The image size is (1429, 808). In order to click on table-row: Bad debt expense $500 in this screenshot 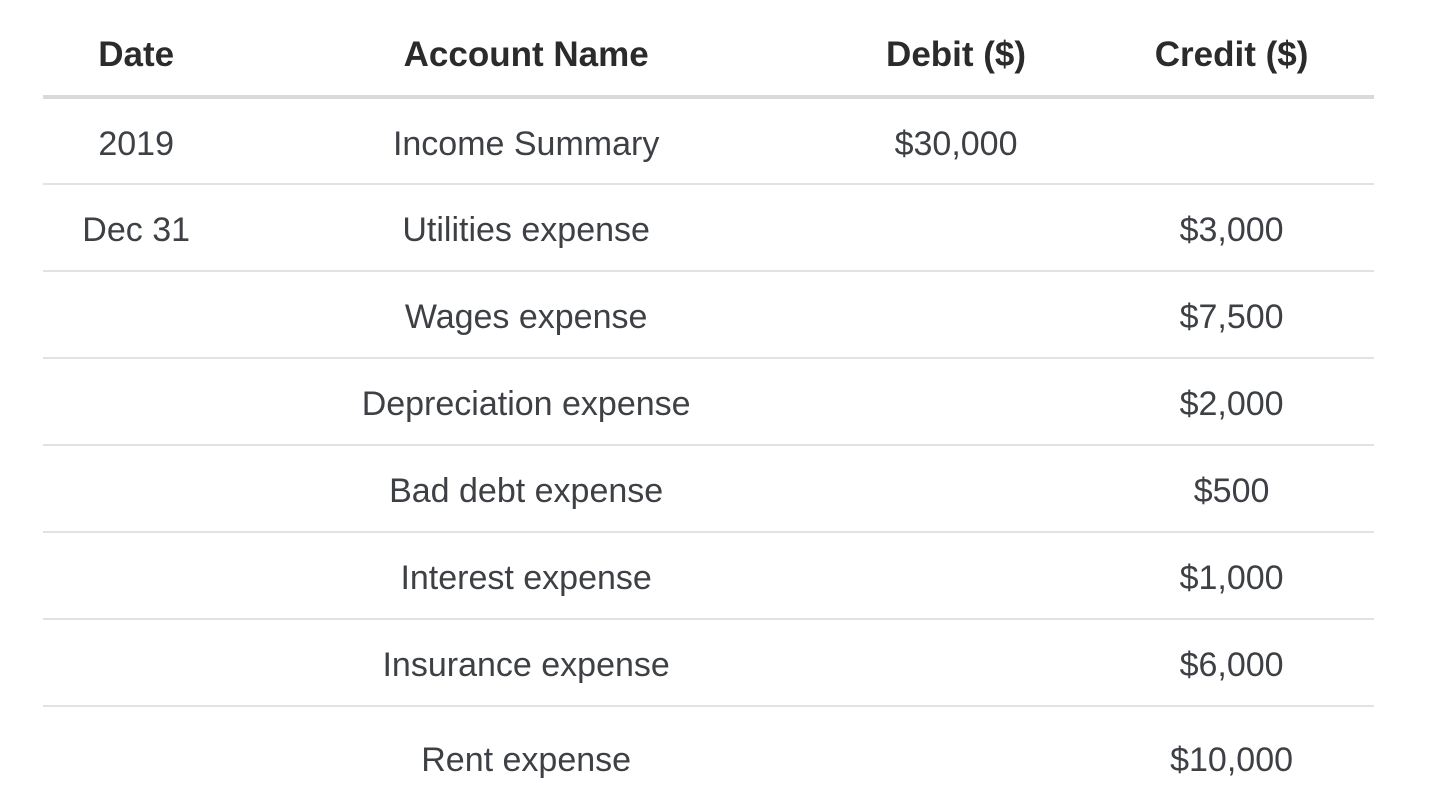, I will do `click(708, 489)`.